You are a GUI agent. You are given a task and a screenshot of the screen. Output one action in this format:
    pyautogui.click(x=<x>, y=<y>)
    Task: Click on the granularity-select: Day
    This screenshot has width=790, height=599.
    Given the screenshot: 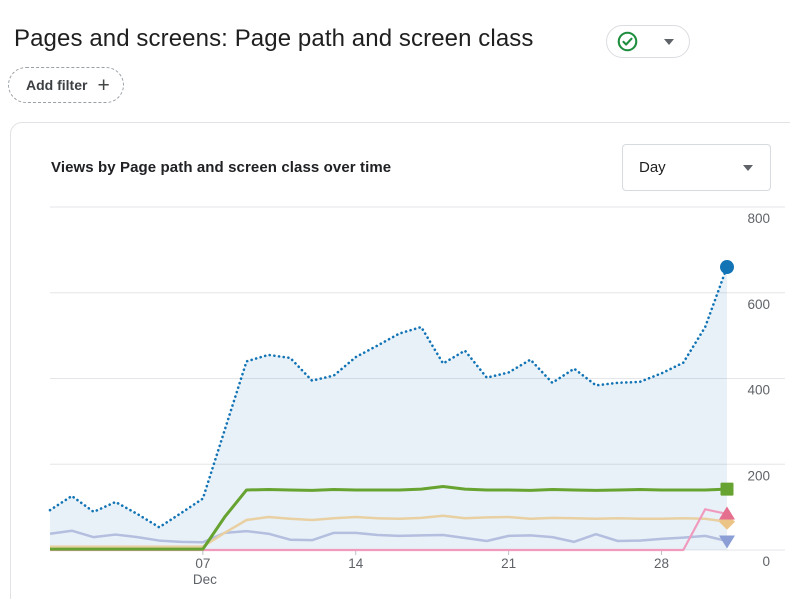 What is the action you would take?
    pyautogui.click(x=696, y=167)
    